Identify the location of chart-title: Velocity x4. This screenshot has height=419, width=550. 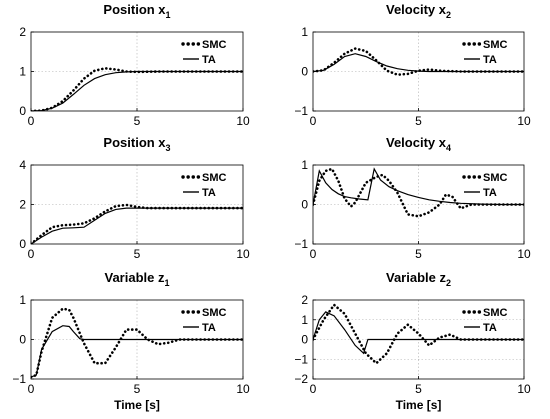
(418, 144).